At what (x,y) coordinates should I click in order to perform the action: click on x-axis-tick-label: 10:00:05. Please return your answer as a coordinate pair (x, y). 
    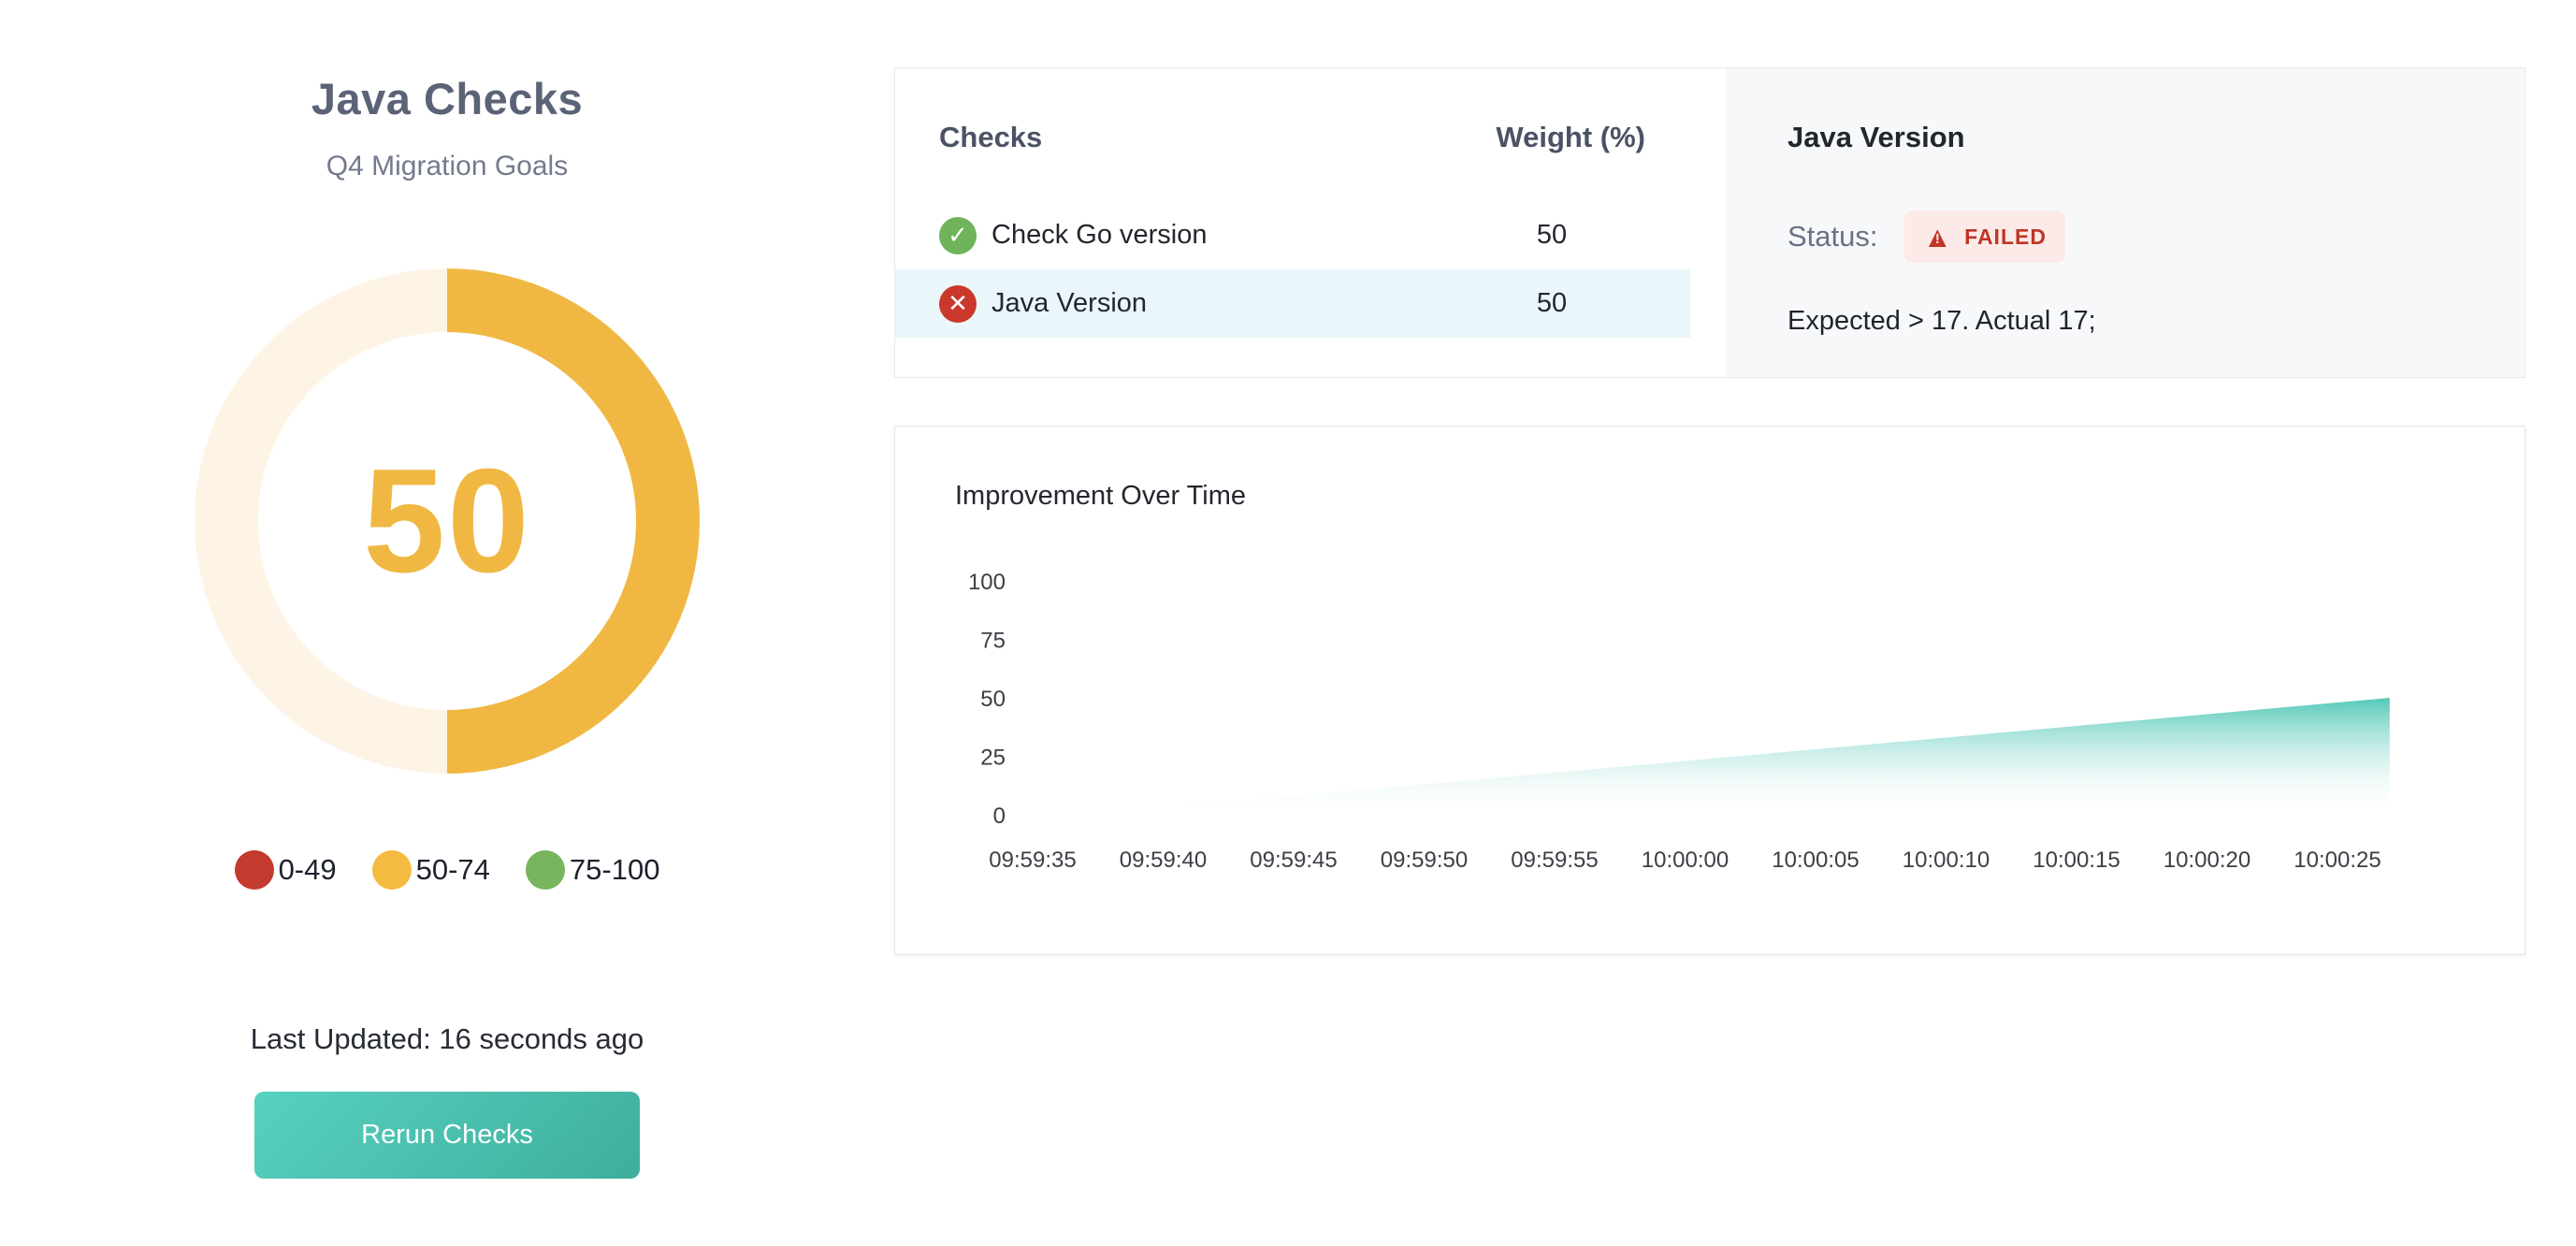
    Looking at the image, I should click on (1815, 860).